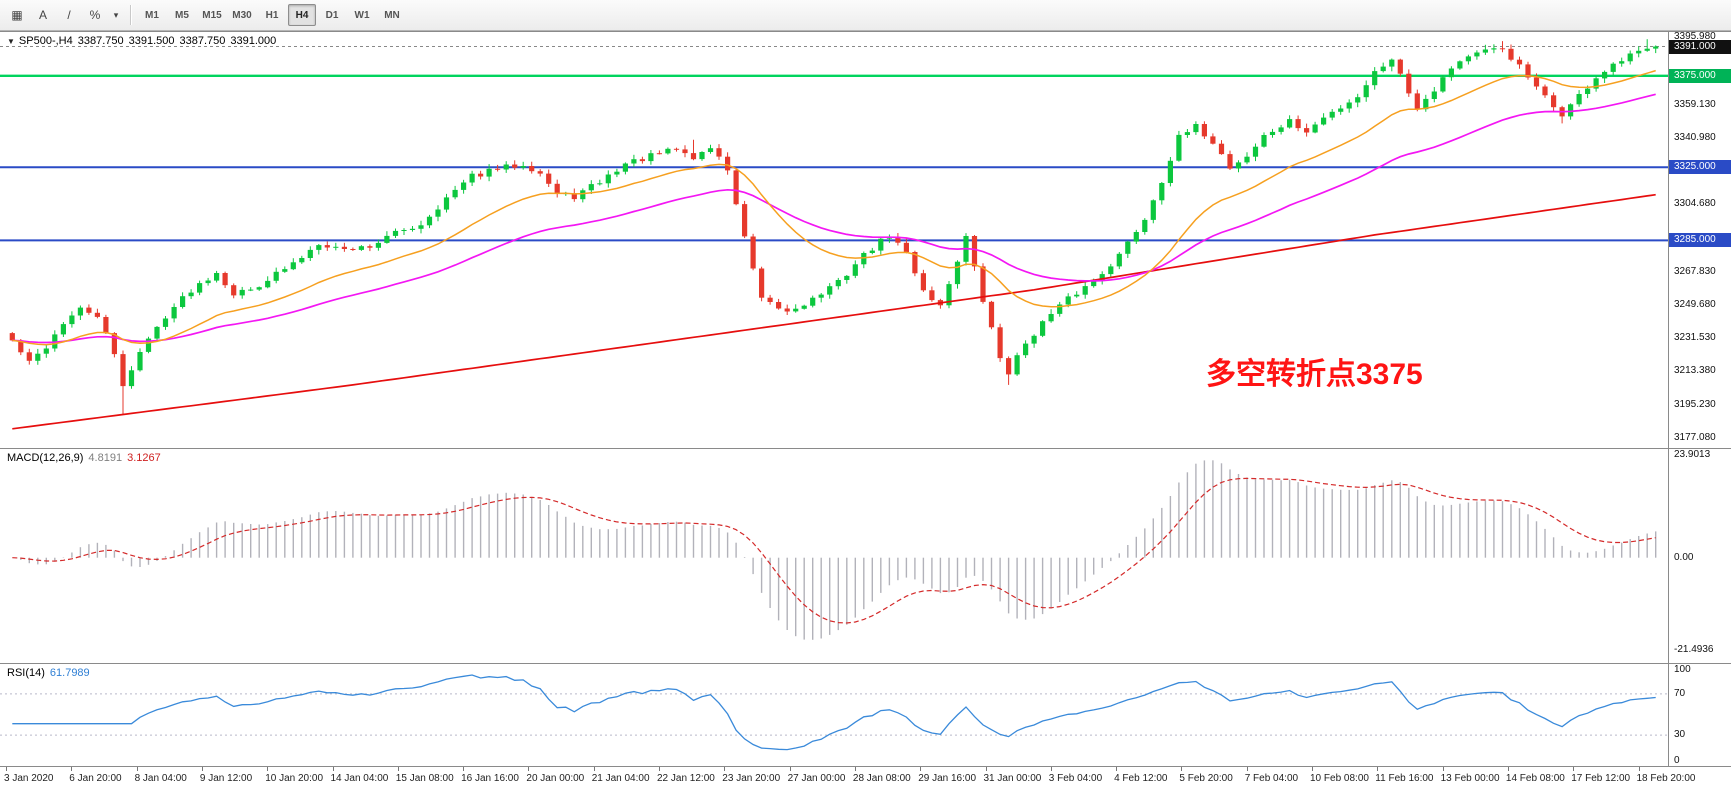  Describe the element at coordinates (424, 778) in the screenshot. I see `time-axis-label: 15 Jan 08:00` at that location.